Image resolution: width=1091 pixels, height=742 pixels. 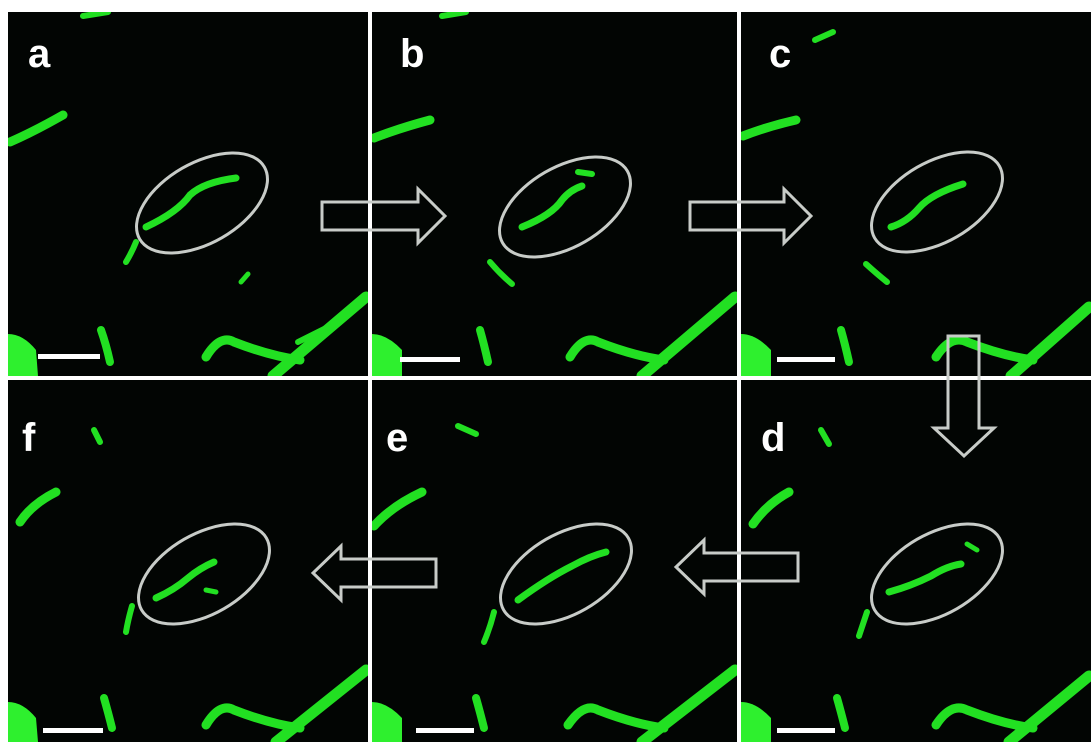 What do you see at coordinates (39, 54) in the screenshot?
I see `panel-label-a: a` at bounding box center [39, 54].